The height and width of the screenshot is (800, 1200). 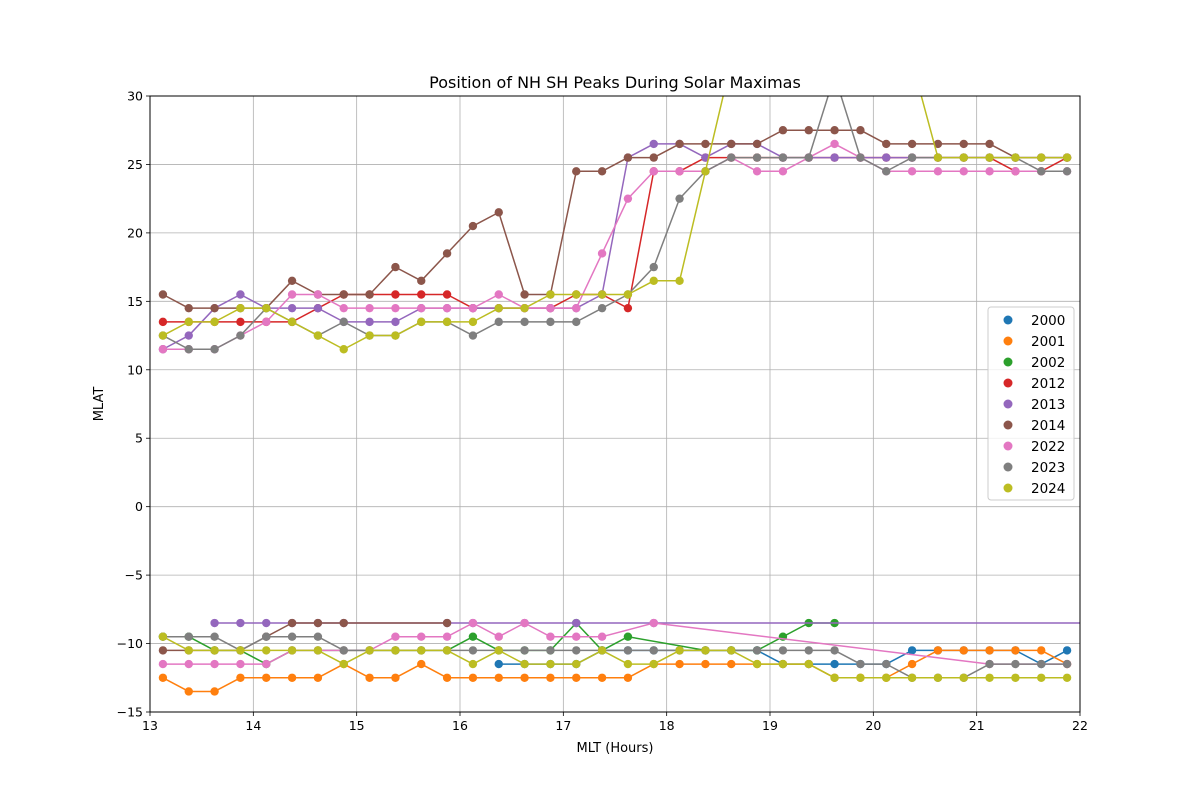 I want to click on x-tick-label: 18, so click(x=667, y=725).